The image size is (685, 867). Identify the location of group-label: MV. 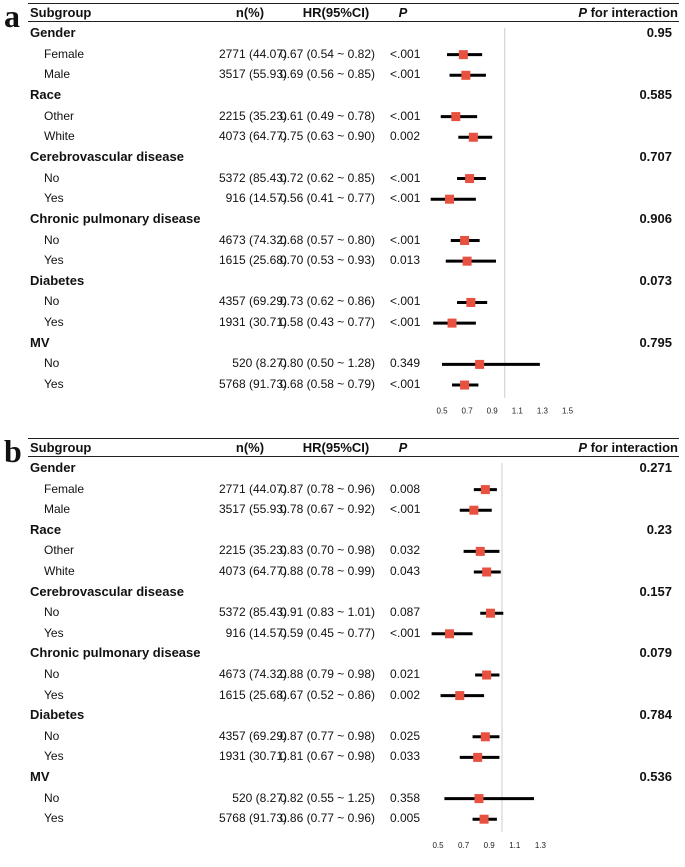
(40, 342).